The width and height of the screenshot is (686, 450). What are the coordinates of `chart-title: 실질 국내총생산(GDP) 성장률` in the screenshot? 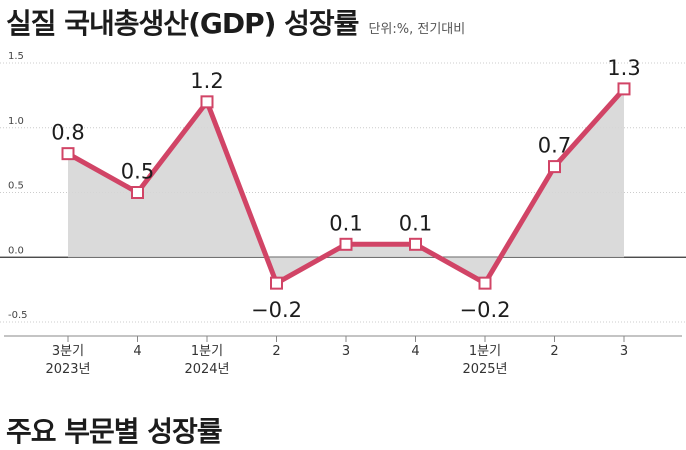 It's located at (182, 23).